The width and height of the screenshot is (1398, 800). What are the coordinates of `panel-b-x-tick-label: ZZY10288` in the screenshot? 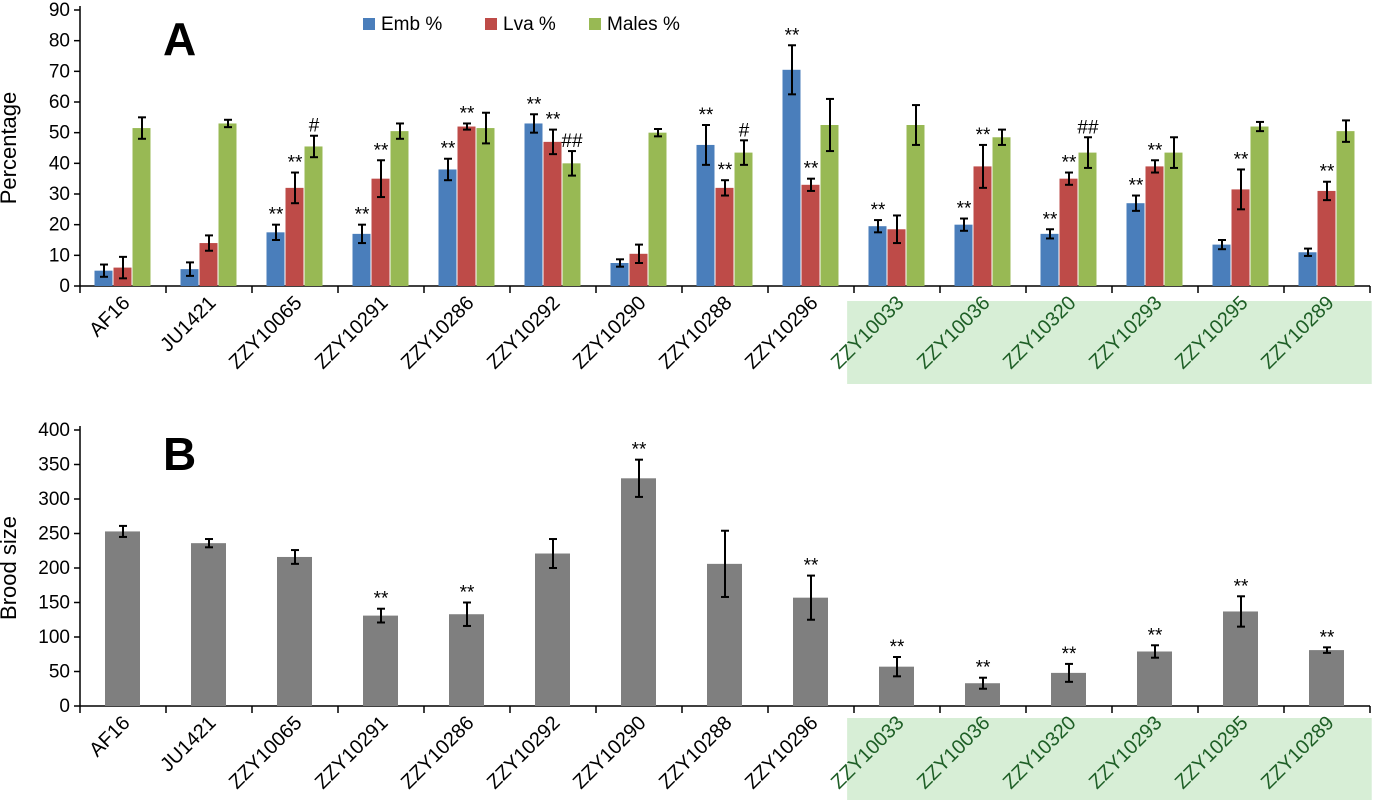 It's located at (696, 753).